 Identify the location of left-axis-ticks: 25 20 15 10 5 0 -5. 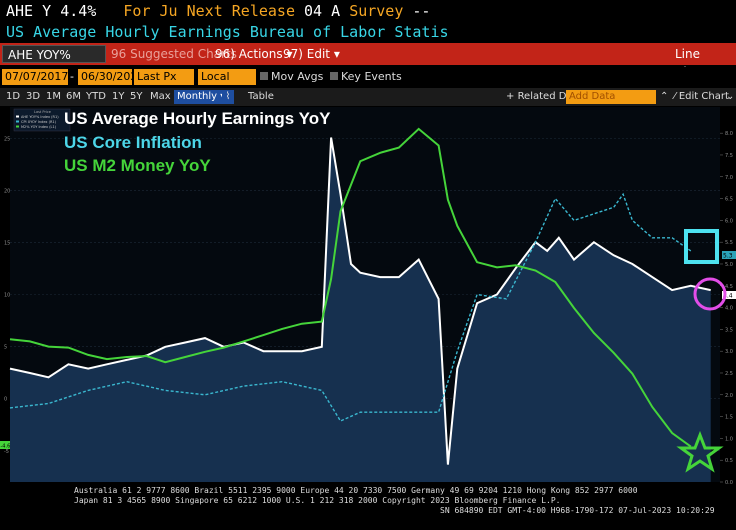
(7, 295).